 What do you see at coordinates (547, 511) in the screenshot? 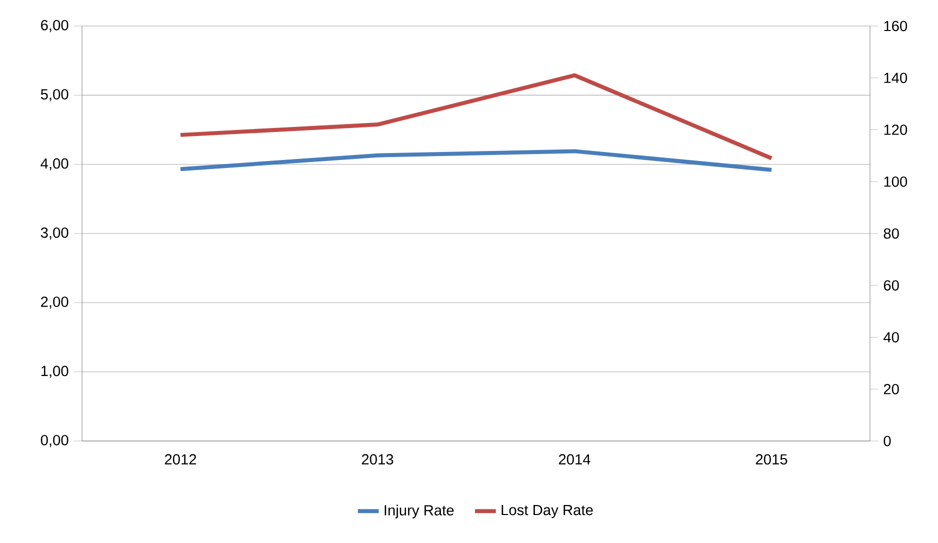
I see `legend-label: Lost Day Rate` at bounding box center [547, 511].